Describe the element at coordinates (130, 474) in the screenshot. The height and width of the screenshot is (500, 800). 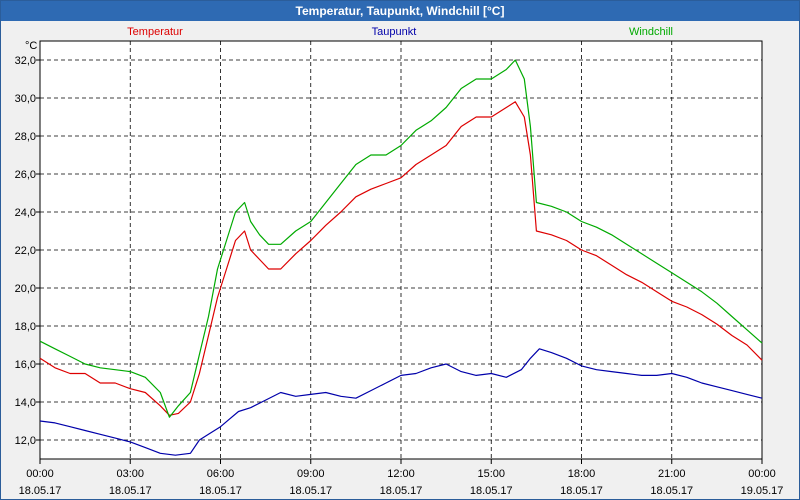
I see `x-tick-time-label: 03:00` at that location.